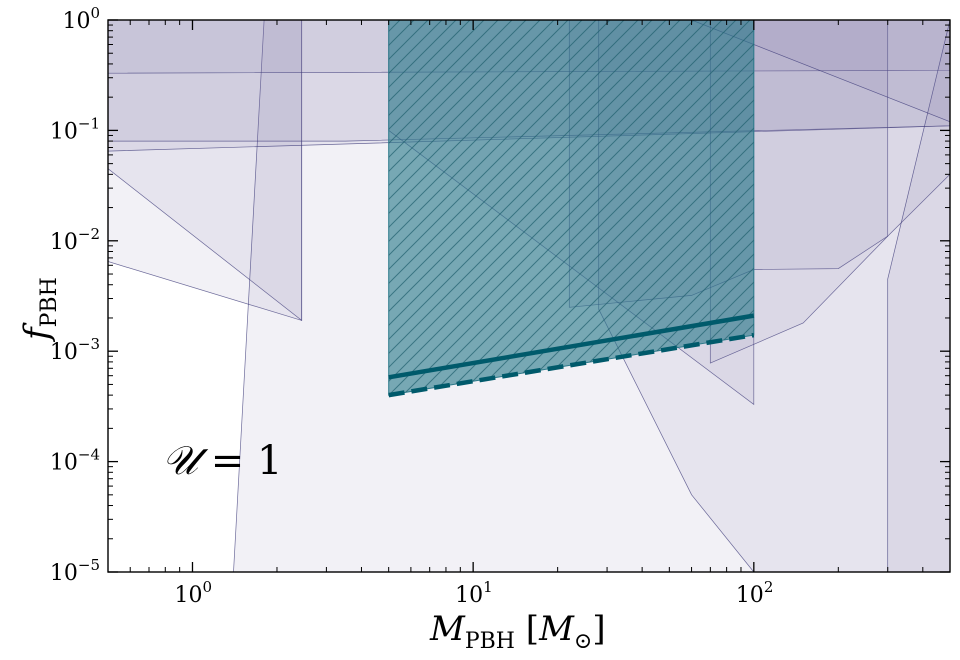 This screenshot has width=960, height=660. What do you see at coordinates (75, 571) in the screenshot?
I see `y-tick-label: 10⁻⁵` at bounding box center [75, 571].